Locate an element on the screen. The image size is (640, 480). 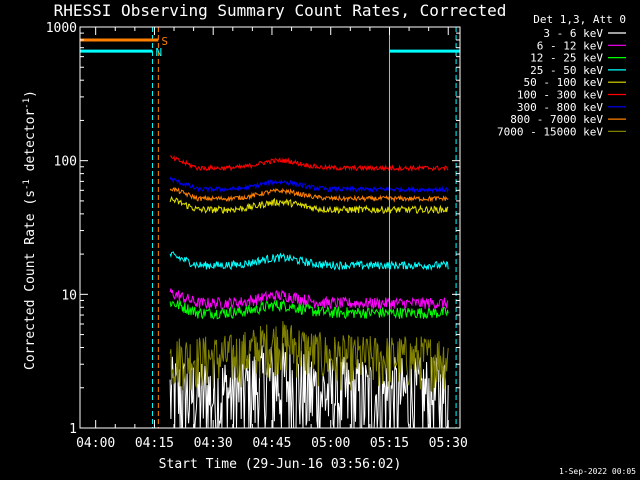
state-label-n: N is located at coordinates (158, 52).